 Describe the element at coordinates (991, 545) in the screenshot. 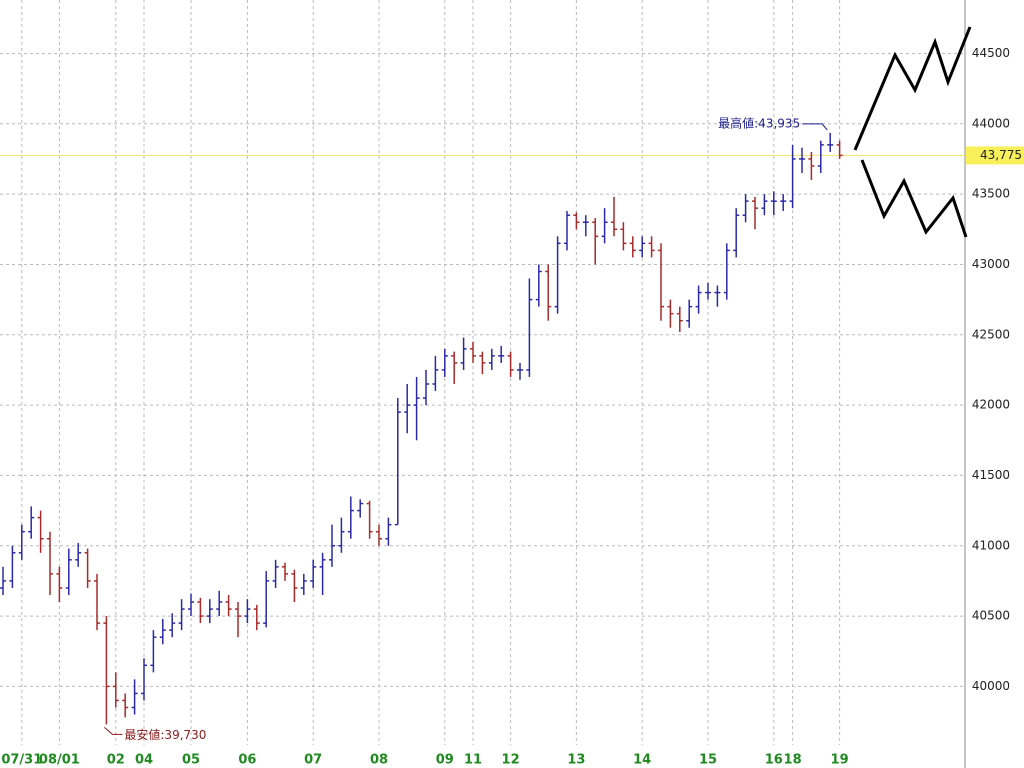

I see `y-tick-label: 41000` at that location.